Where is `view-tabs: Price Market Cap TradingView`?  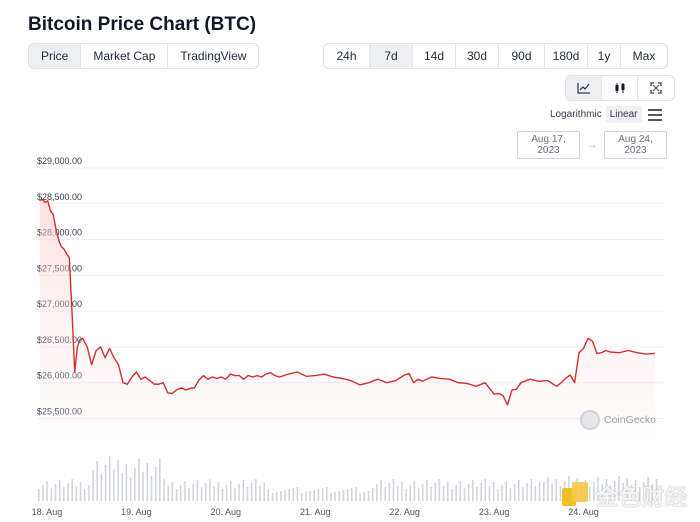
view-tabs: Price Market Cap TradingView is located at coordinates (144, 56).